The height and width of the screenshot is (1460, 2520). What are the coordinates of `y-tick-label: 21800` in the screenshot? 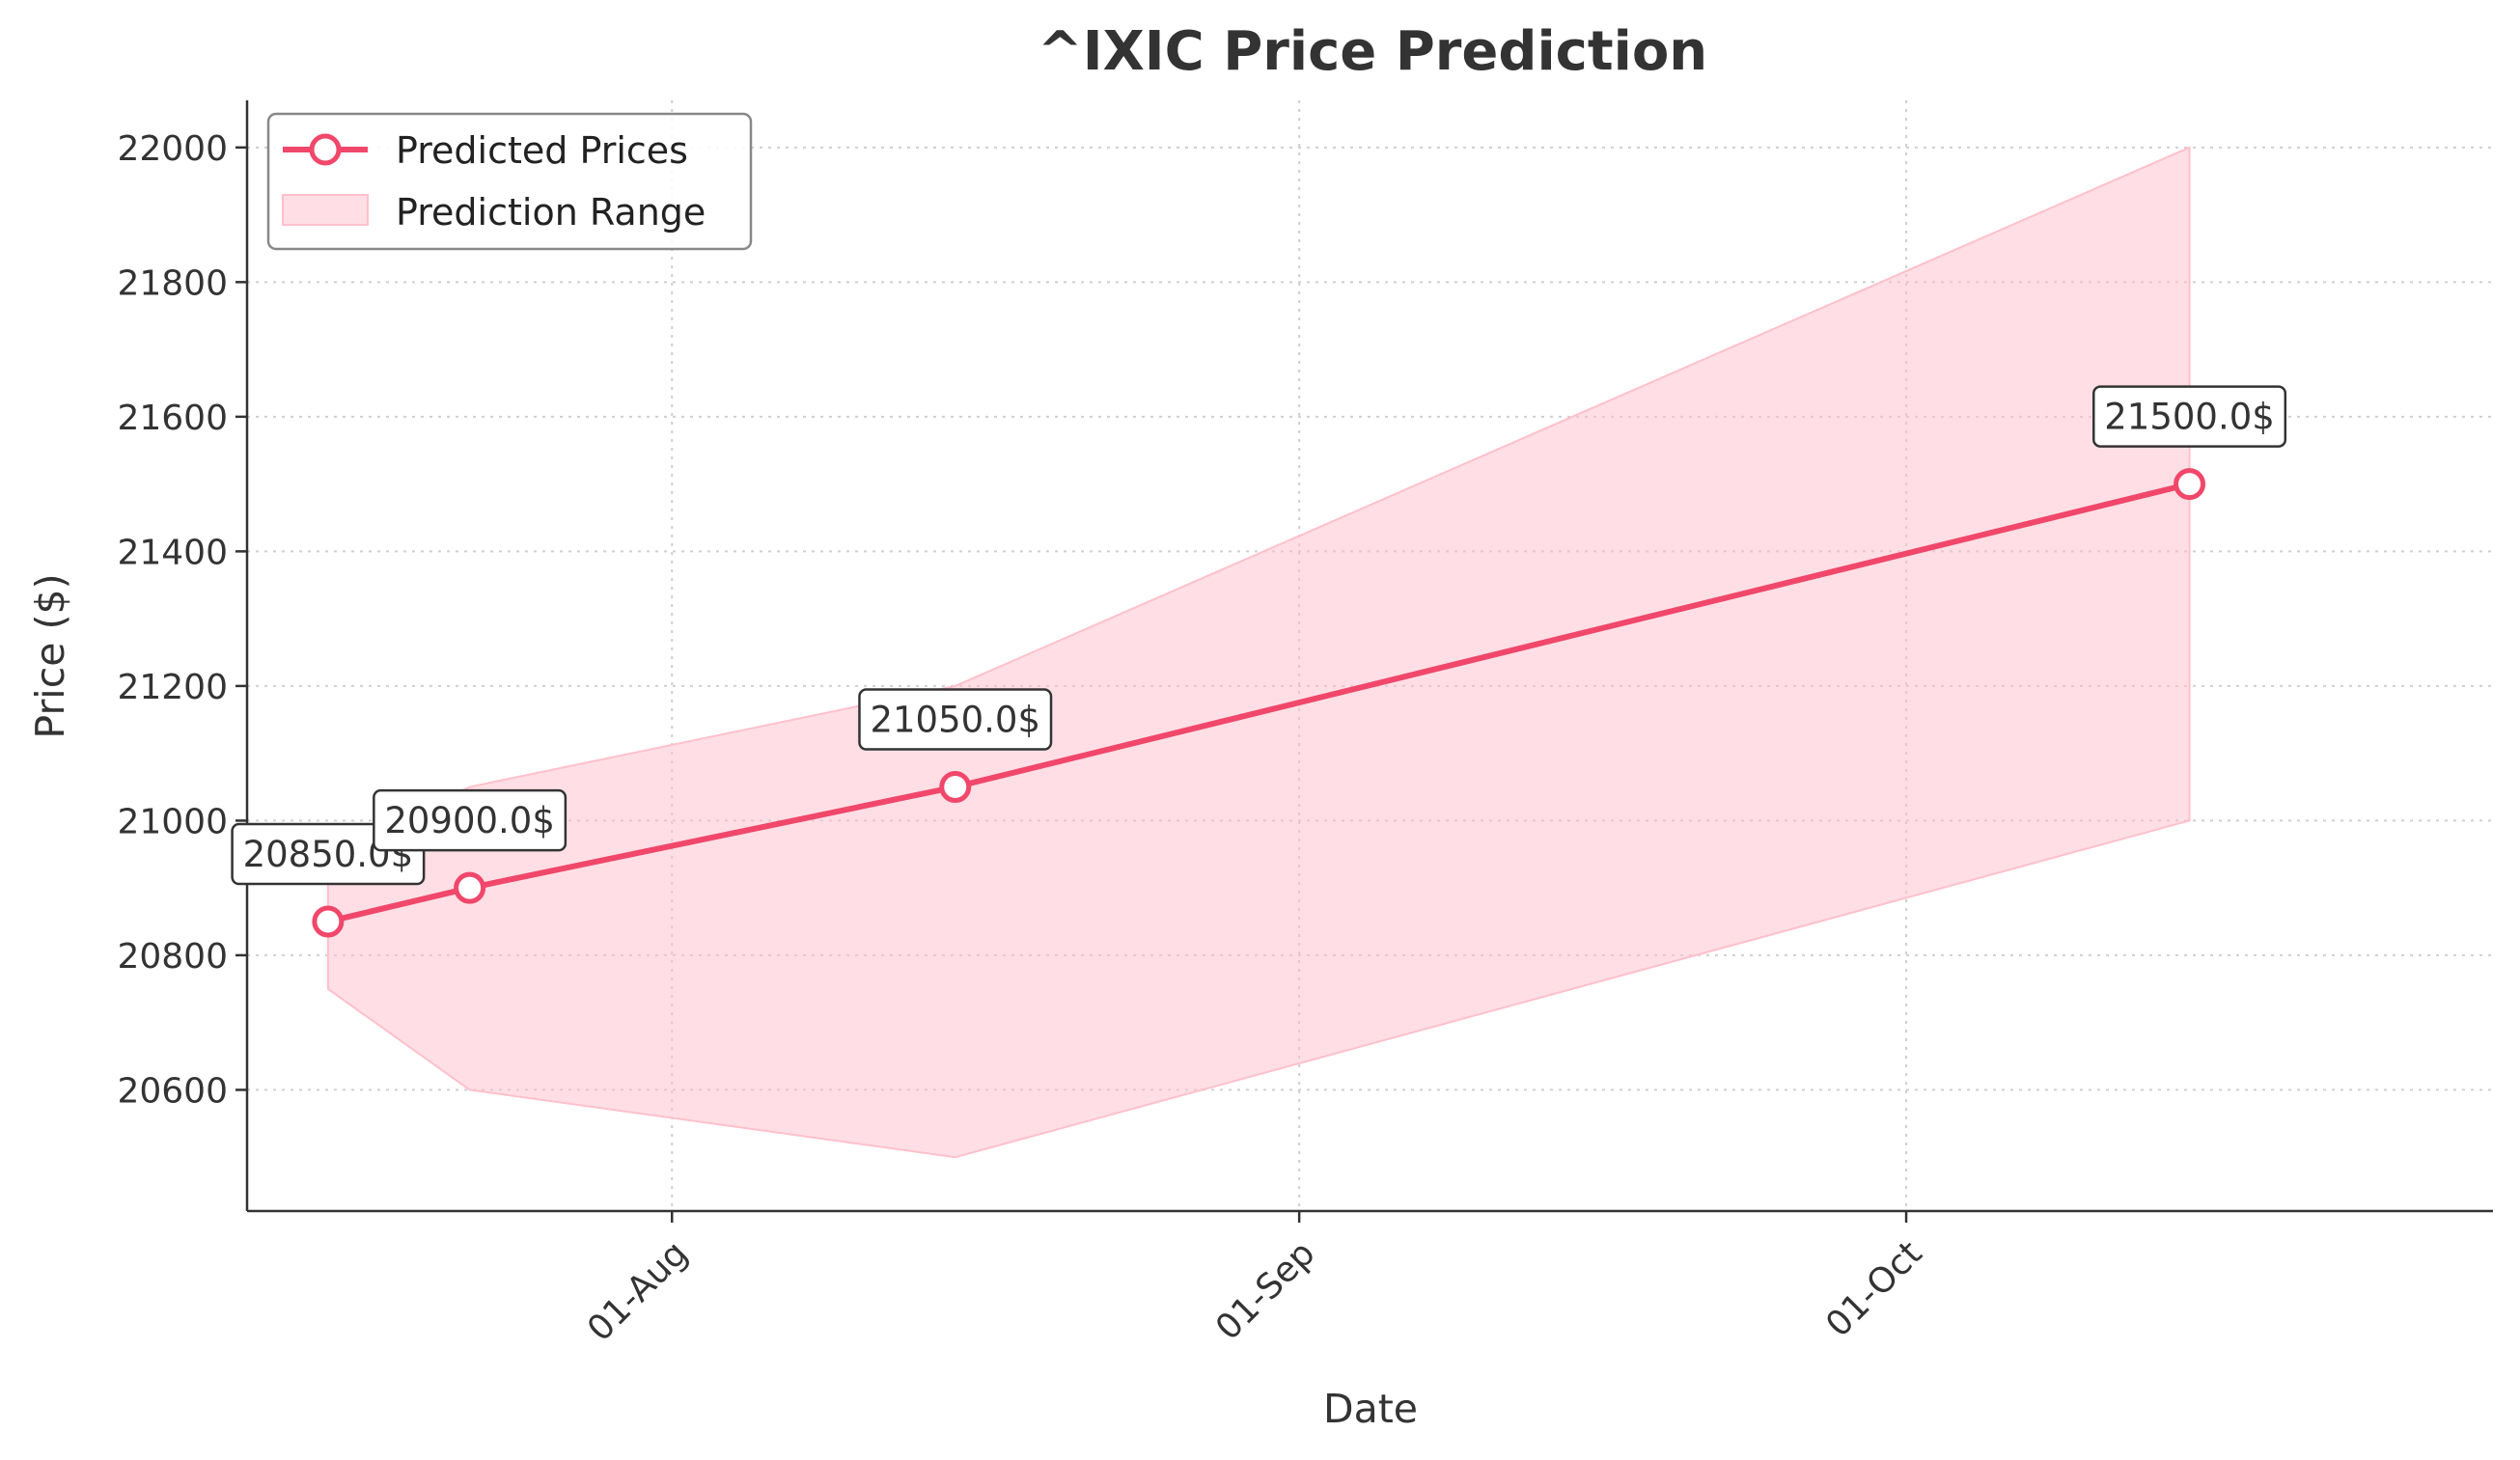 It's located at (172, 283).